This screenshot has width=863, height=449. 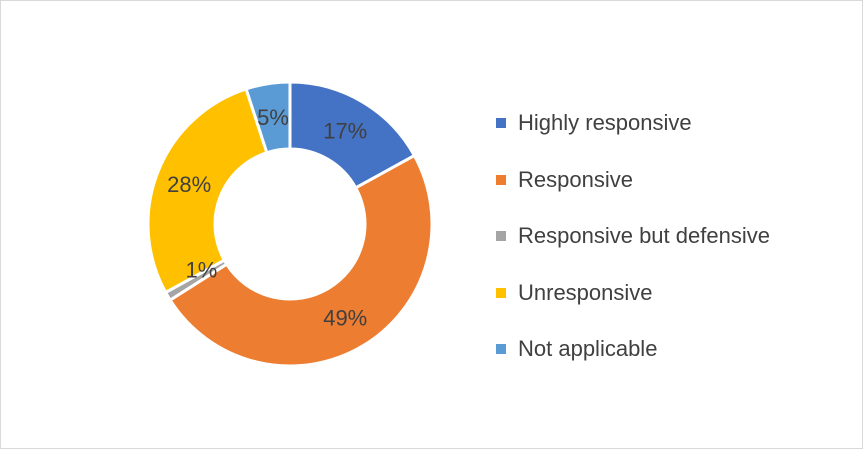 I want to click on slice-not-applicable, so click(x=268, y=117).